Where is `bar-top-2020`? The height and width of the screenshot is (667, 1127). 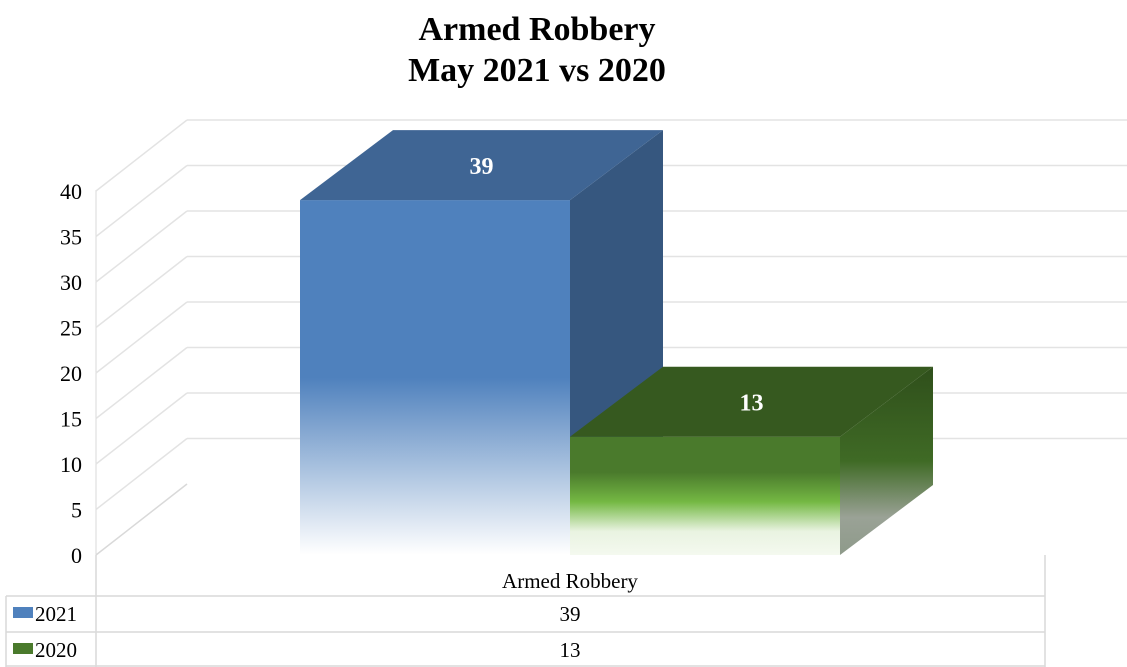
bar-top-2020 is located at coordinates (751, 401).